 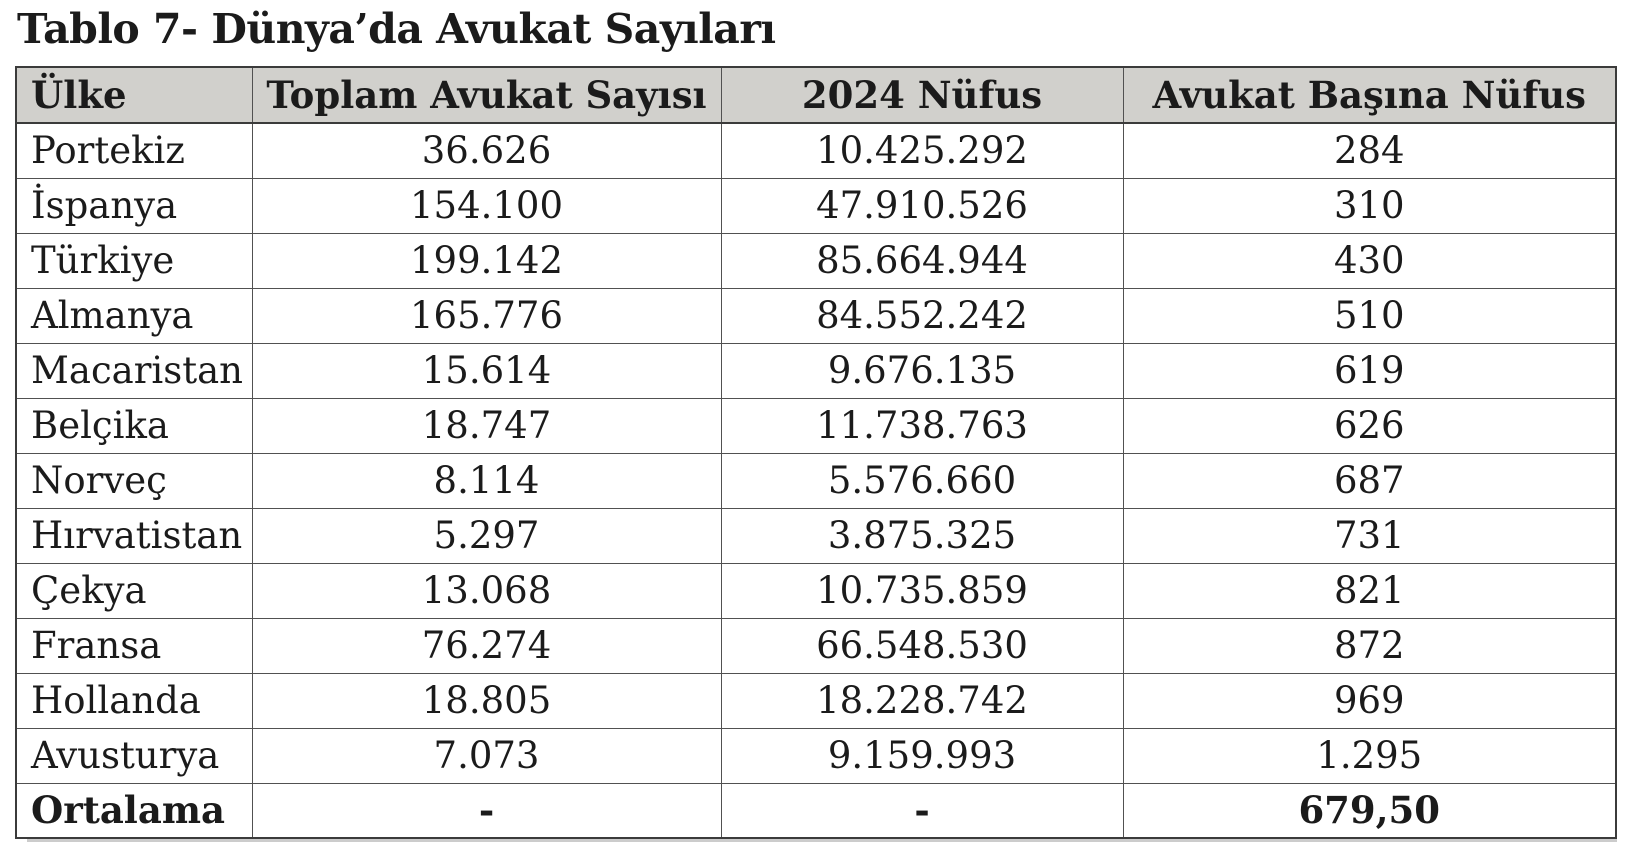 What do you see at coordinates (922, 645) in the screenshot?
I see `cell-population: 66.548.530` at bounding box center [922, 645].